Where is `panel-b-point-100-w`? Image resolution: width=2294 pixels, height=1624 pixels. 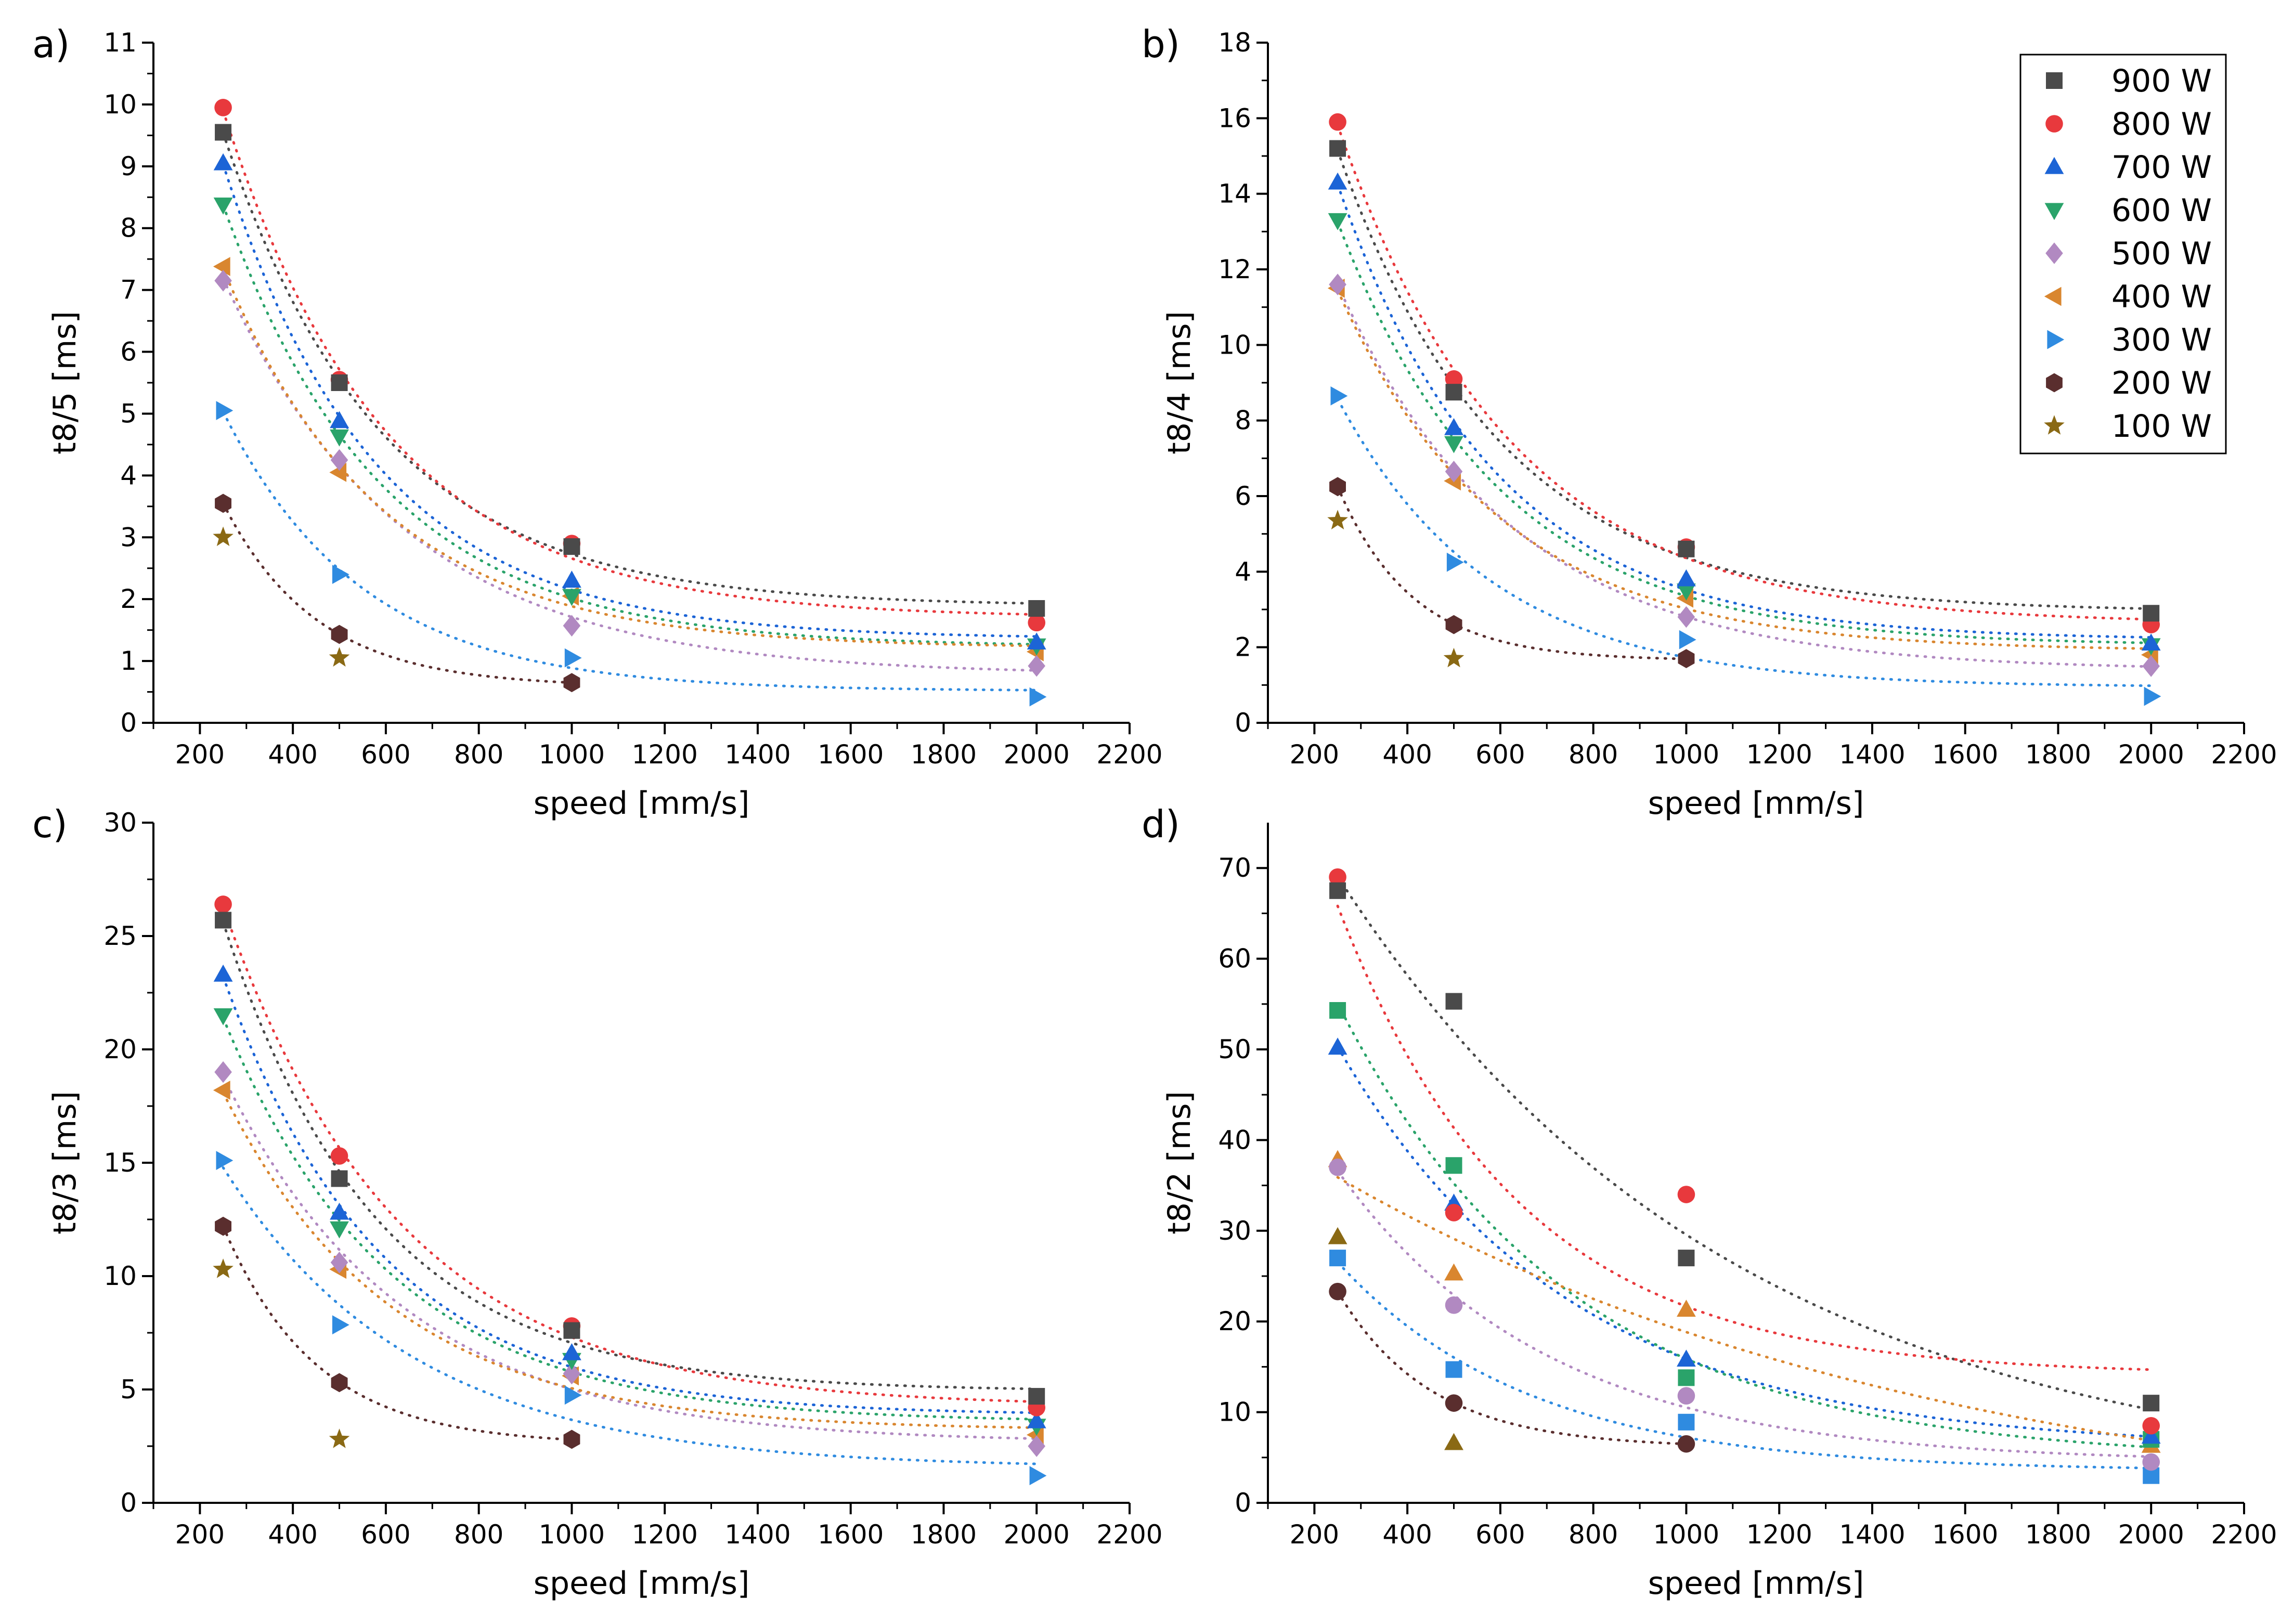
panel-b-point-100-w is located at coordinates (1453, 657).